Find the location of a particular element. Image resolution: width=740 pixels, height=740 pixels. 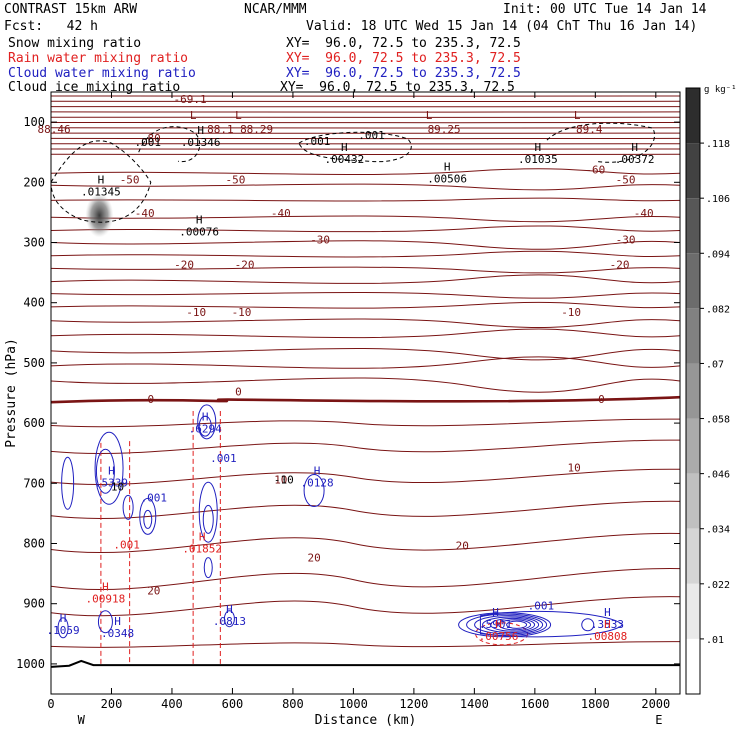

y-tick-label: 900 is located at coordinates (34, 604).